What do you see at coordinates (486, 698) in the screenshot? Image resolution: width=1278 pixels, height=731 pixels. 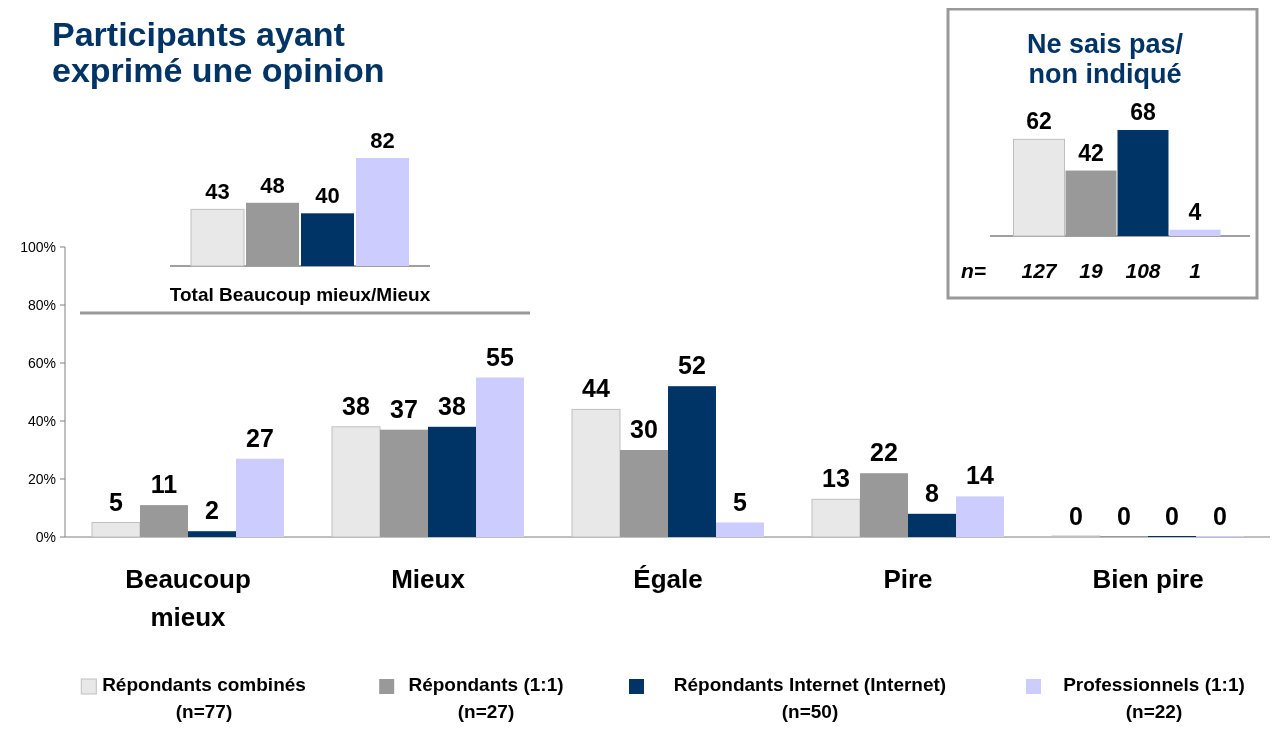 I see `legend-label: Répondants (1:1) (n=27)` at bounding box center [486, 698].